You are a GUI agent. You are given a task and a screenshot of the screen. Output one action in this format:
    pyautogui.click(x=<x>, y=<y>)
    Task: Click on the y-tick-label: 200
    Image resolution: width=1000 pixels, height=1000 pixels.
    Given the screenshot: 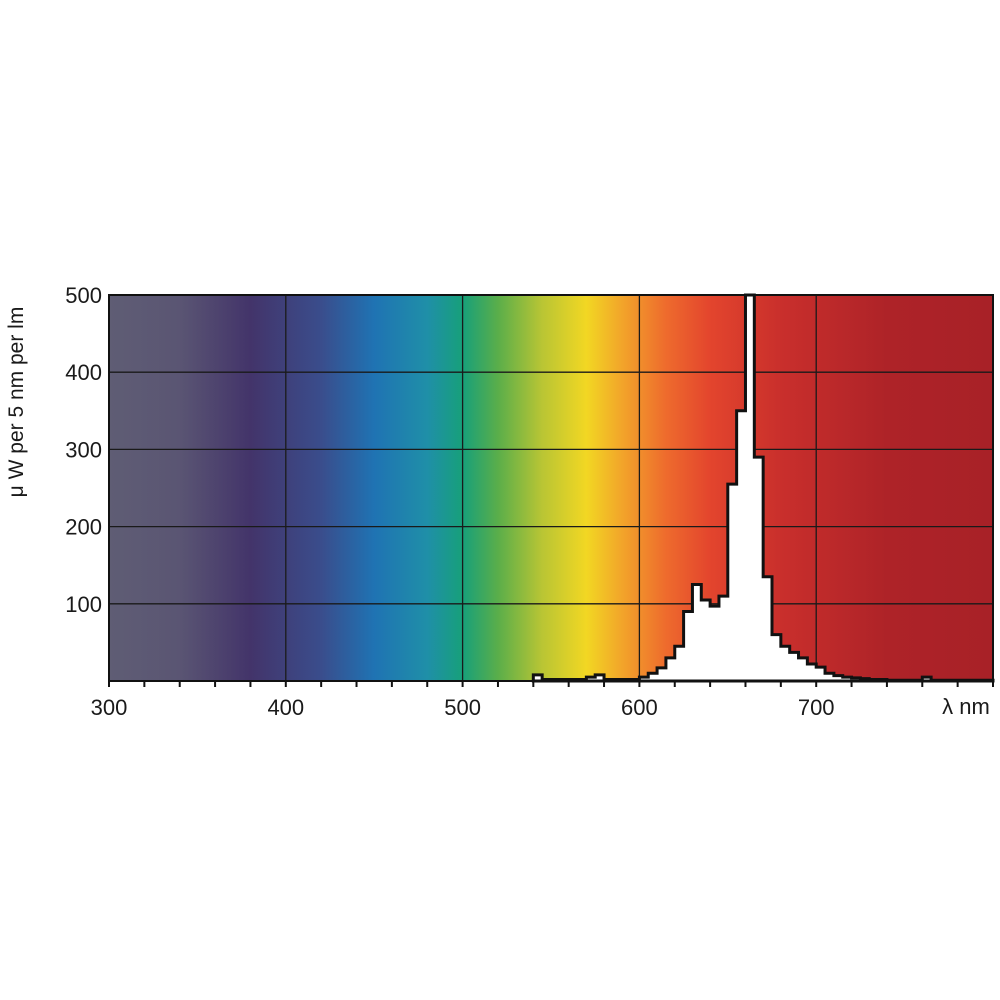 What is the action you would take?
    pyautogui.click(x=83, y=527)
    